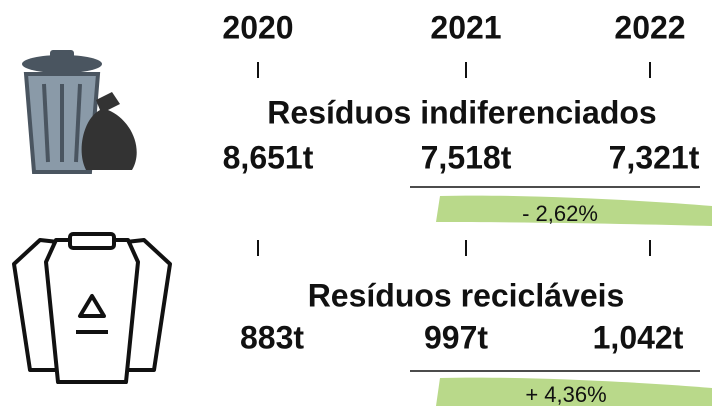  What do you see at coordinates (465, 27) in the screenshot?
I see `year-label: 2021` at bounding box center [465, 27].